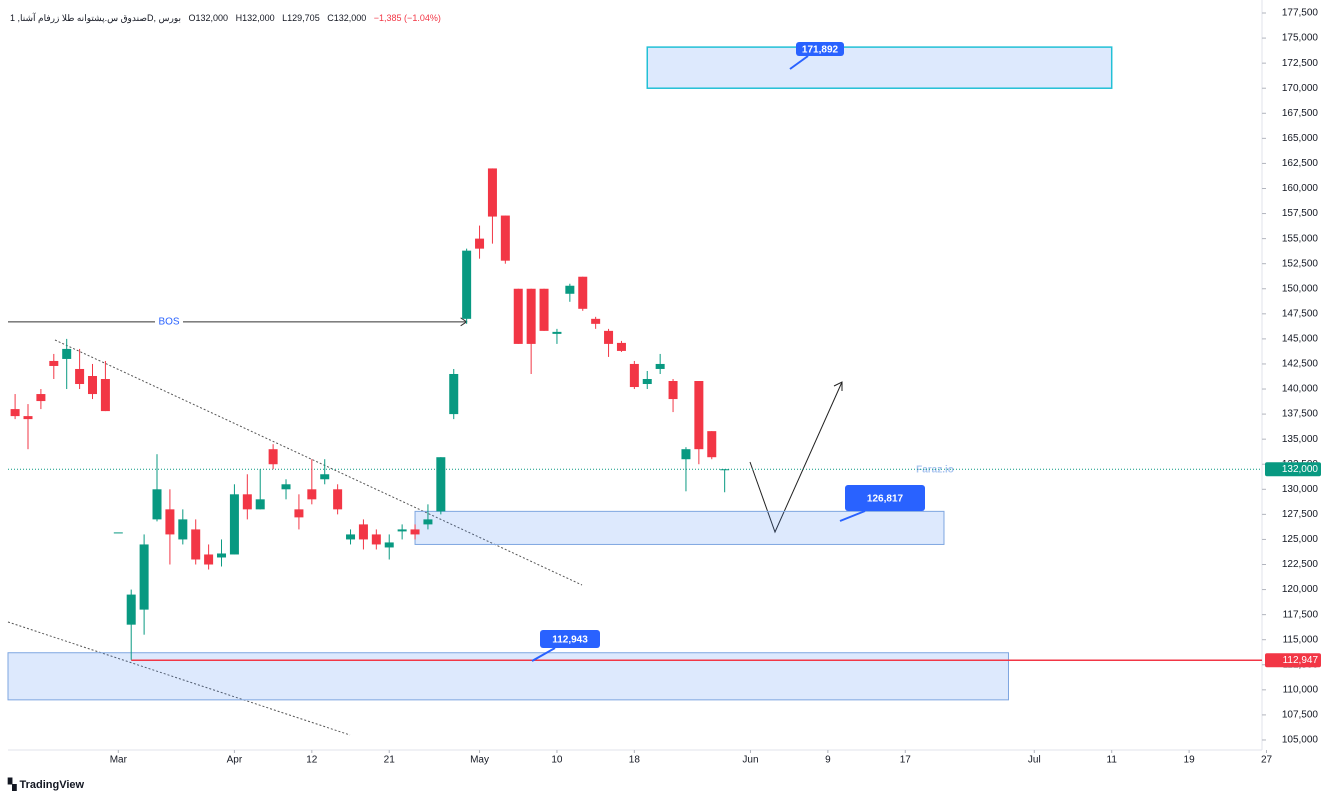 This screenshot has width=1328, height=800. Describe the element at coordinates (347, 18) in the screenshot. I see `close: C132,000` at that location.